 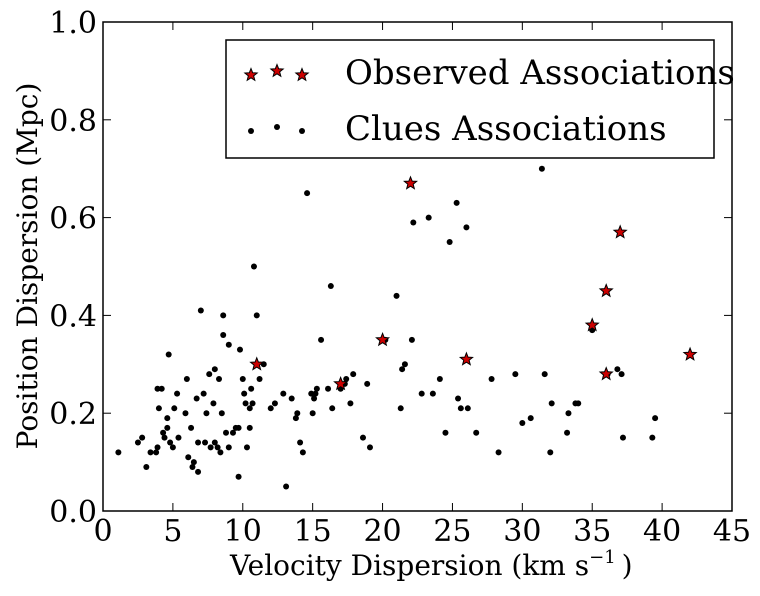 I want to click on legend-markers, so click(x=276, y=98).